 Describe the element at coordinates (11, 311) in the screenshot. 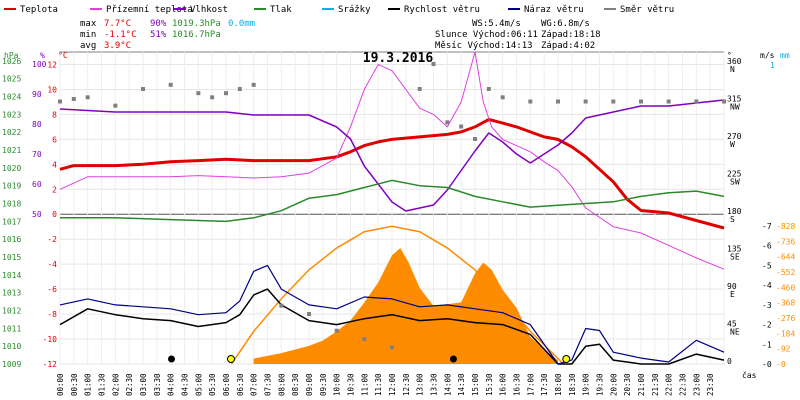

I see `hpa-tick-label: 1012` at that location.